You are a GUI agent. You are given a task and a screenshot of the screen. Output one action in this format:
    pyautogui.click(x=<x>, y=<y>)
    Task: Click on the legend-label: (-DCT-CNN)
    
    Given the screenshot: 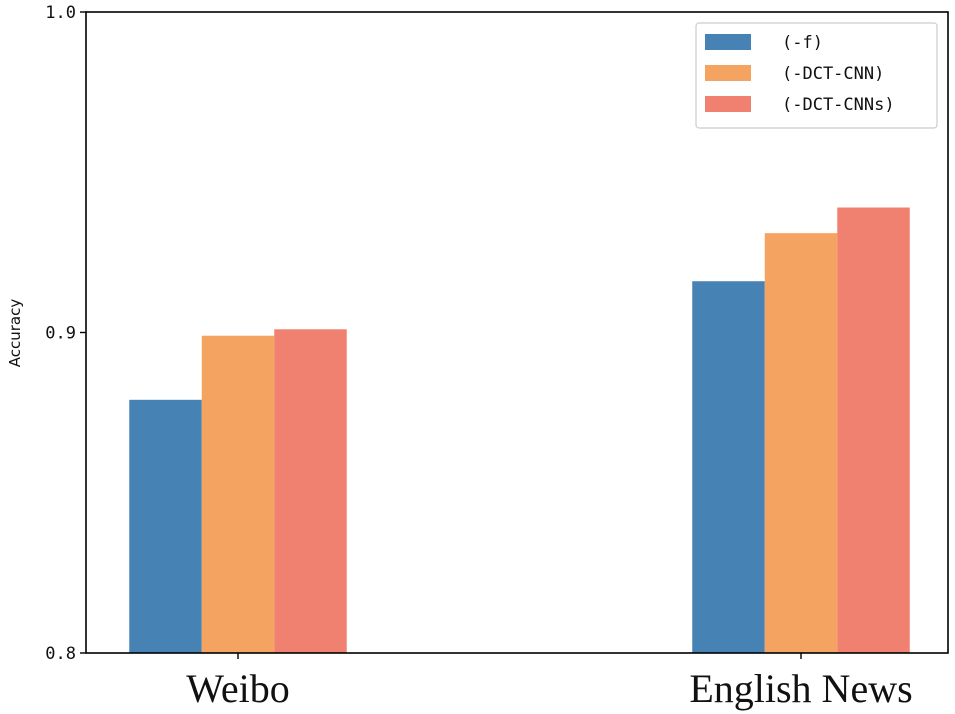 What is the action you would take?
    pyautogui.click(x=833, y=74)
    